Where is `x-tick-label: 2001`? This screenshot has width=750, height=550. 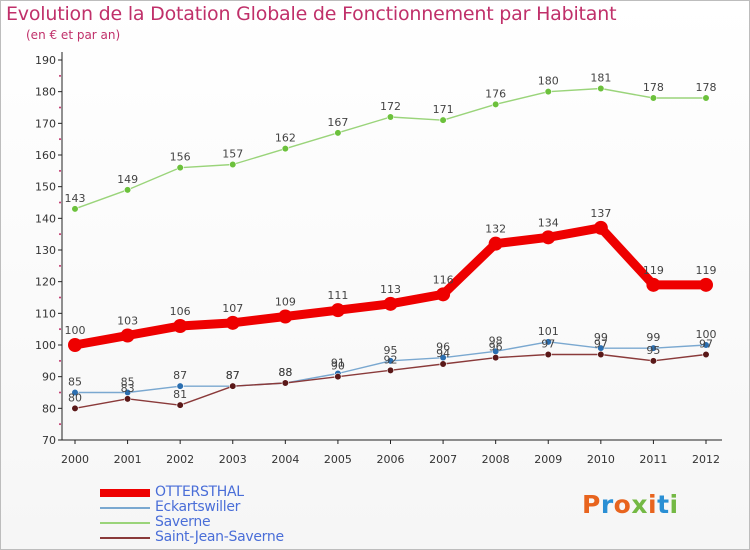 x-tick-label: 2001 is located at coordinates (128, 459).